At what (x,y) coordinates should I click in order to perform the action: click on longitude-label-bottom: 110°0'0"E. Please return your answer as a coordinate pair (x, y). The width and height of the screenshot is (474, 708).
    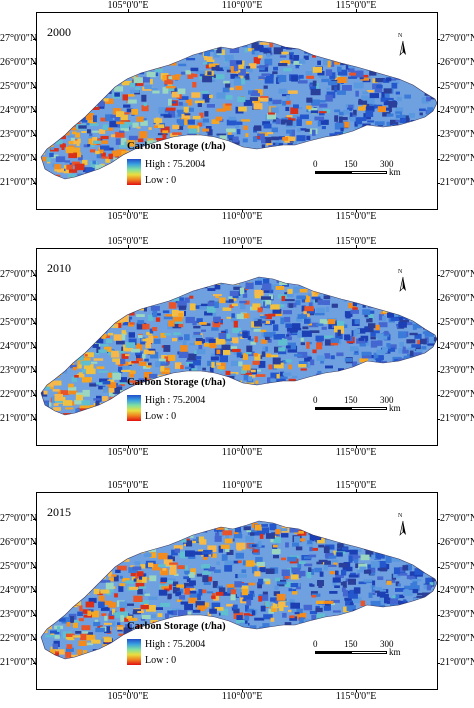
    Looking at the image, I should click on (242, 452).